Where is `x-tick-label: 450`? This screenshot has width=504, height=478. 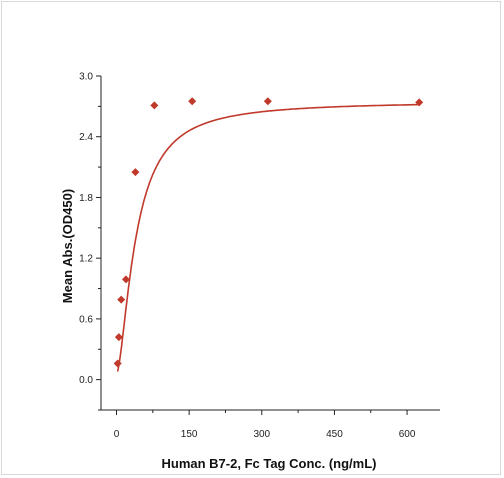
x-tick-label: 450 is located at coordinates (334, 434).